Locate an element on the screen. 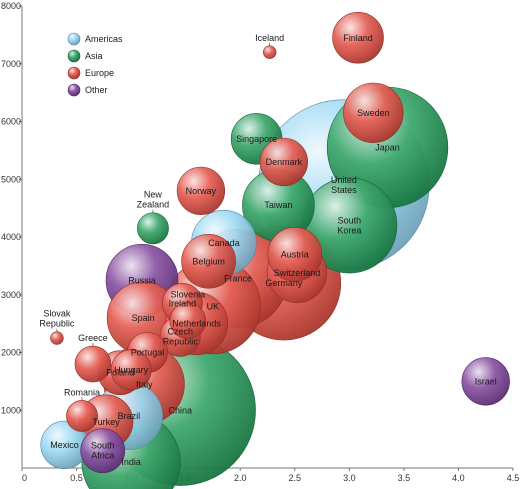 The height and width of the screenshot is (489, 520). label-line: Austria is located at coordinates (295, 254).